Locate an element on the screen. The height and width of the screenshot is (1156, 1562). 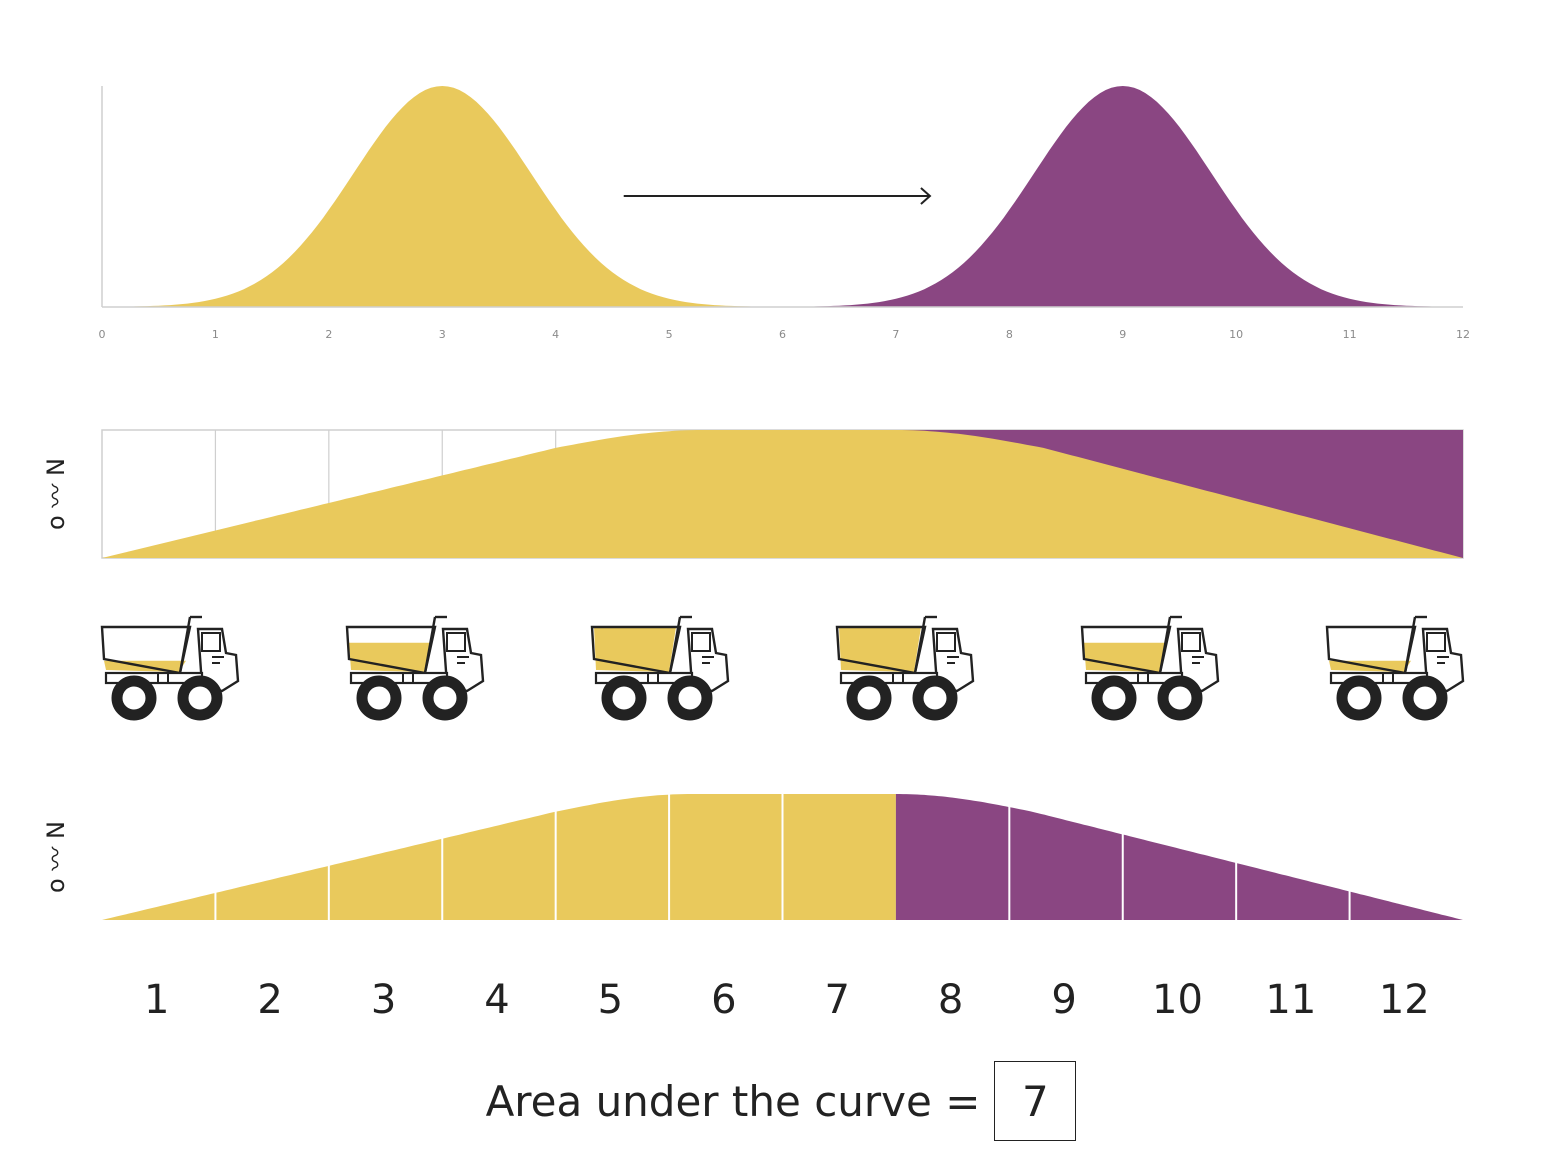
area-caption: Area under the curve = 7 is located at coordinates (781, 1101).